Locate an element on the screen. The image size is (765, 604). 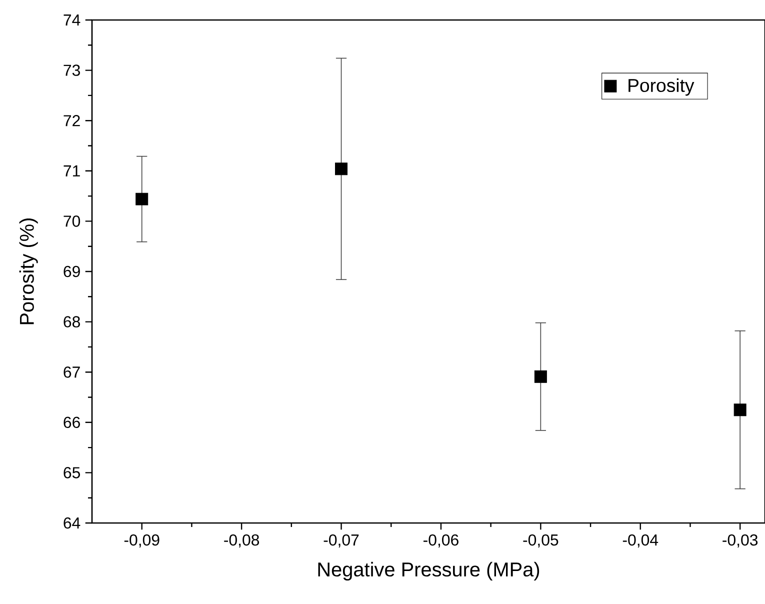
x-tick-label: -0,05 is located at coordinates (540, 541).